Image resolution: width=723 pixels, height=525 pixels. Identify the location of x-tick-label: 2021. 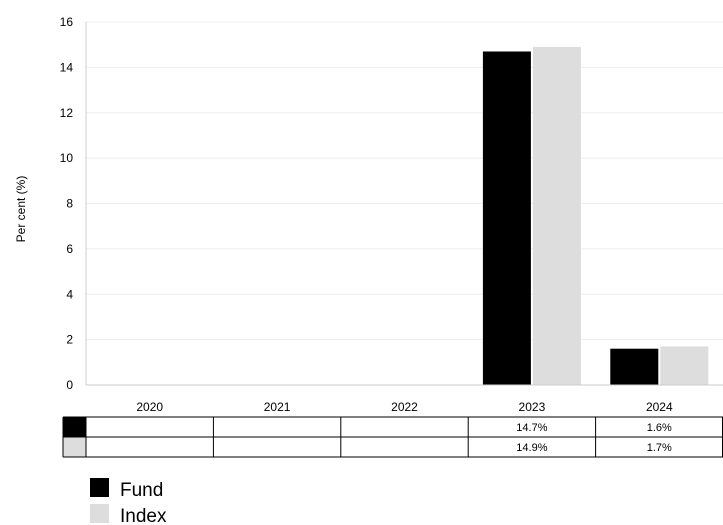
(277, 407).